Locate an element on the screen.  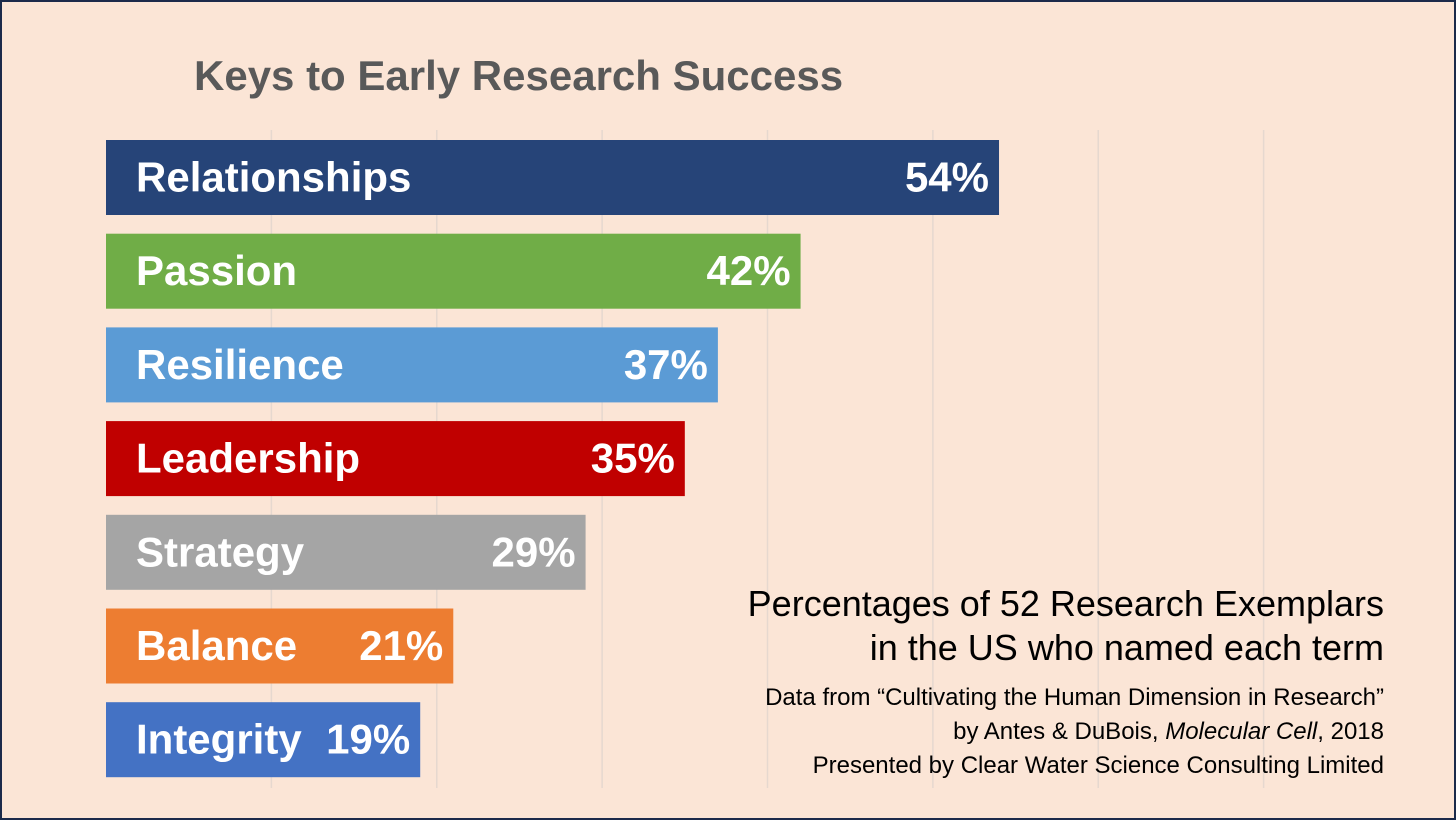
source-journal: Molecular Cell is located at coordinates (1241, 731).